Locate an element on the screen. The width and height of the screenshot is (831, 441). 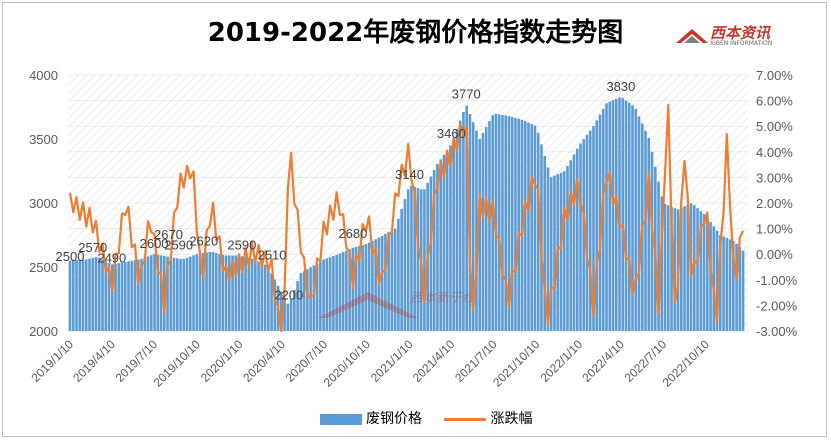
right-tick-label: 5.00% is located at coordinates (774, 126).